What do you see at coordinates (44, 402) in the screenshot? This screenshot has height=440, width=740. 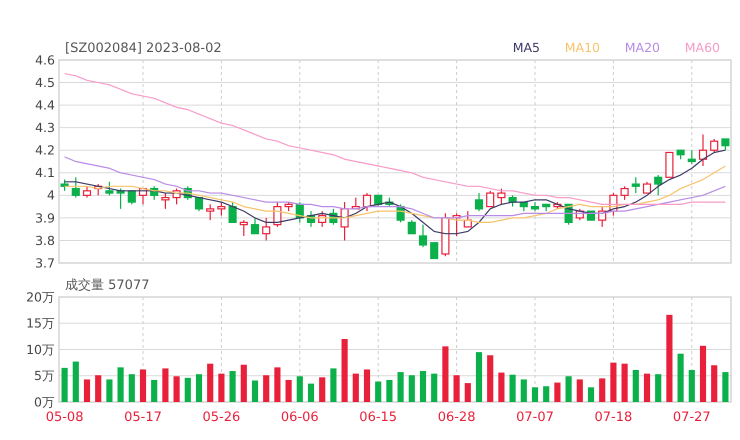 I see `y-tick-label: 0万` at bounding box center [44, 402].